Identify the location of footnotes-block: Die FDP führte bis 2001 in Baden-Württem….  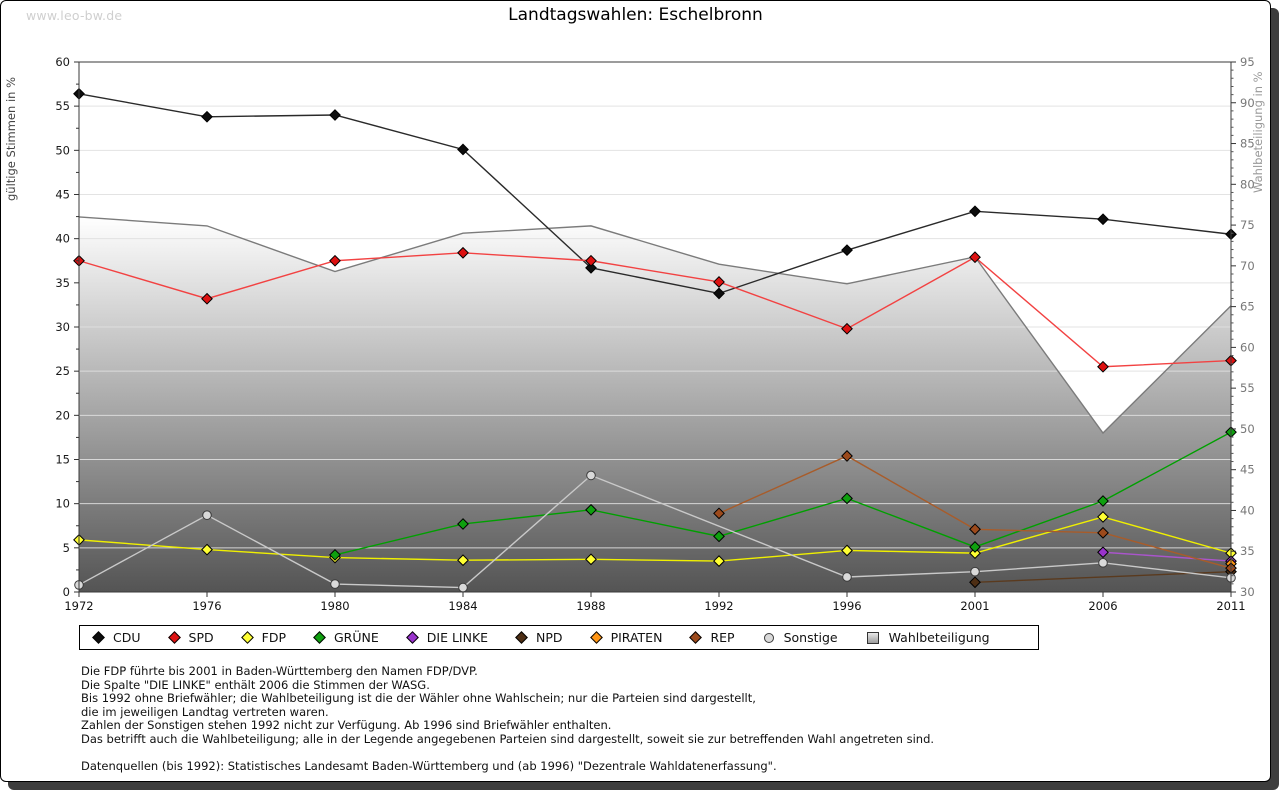
(641, 719).